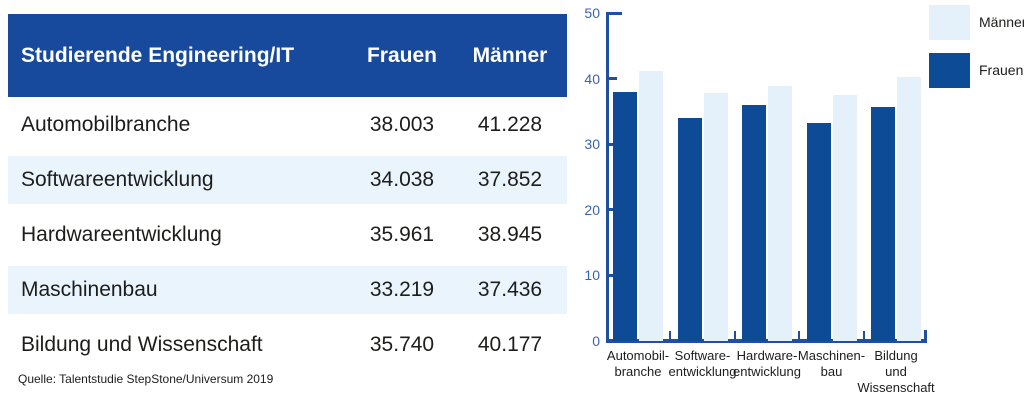 The image size is (1024, 402). I want to click on x-category-label-line: branche, so click(638, 371).